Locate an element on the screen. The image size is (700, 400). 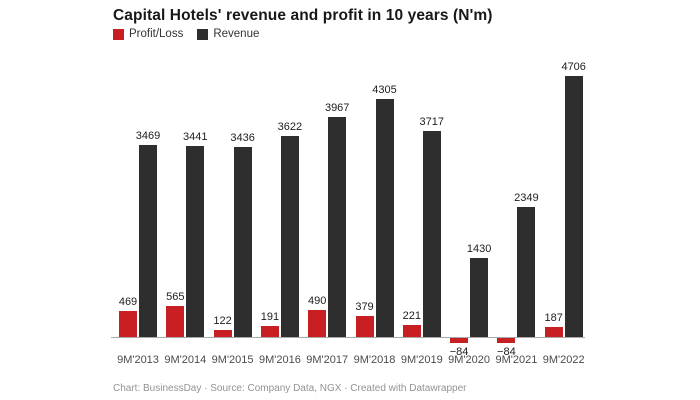
profit-loss-value-label: 469 is located at coordinates (128, 302).